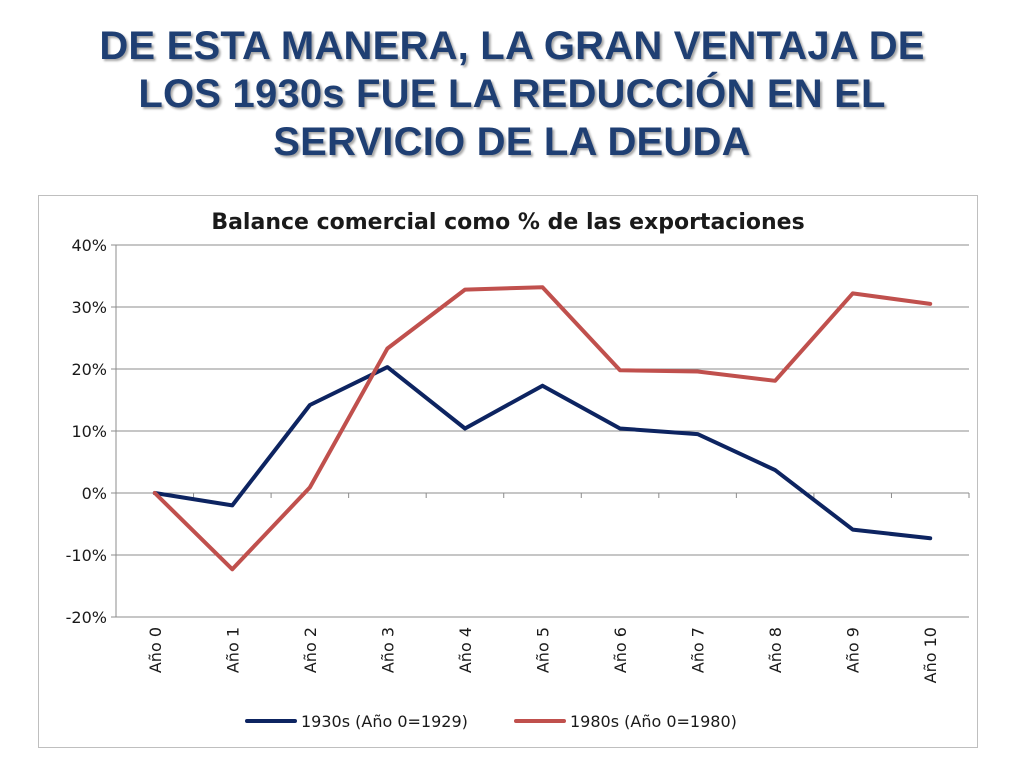 The height and width of the screenshot is (768, 1024). What do you see at coordinates (86, 555) in the screenshot?
I see `y-tick-label: -10%` at bounding box center [86, 555].